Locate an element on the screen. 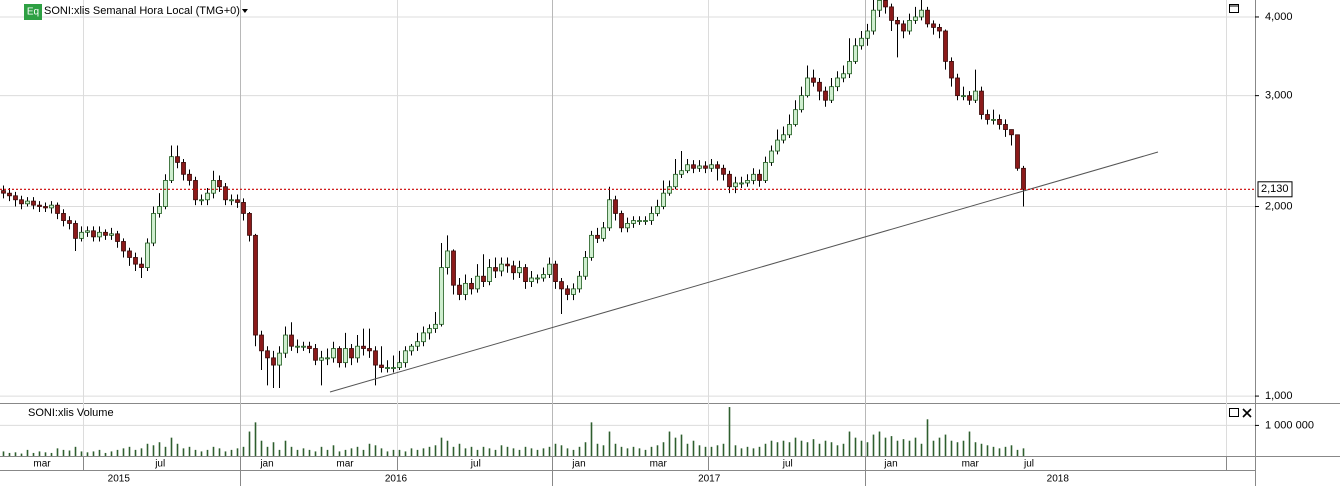  y-tick-label: 3,000 is located at coordinates (1279, 96).